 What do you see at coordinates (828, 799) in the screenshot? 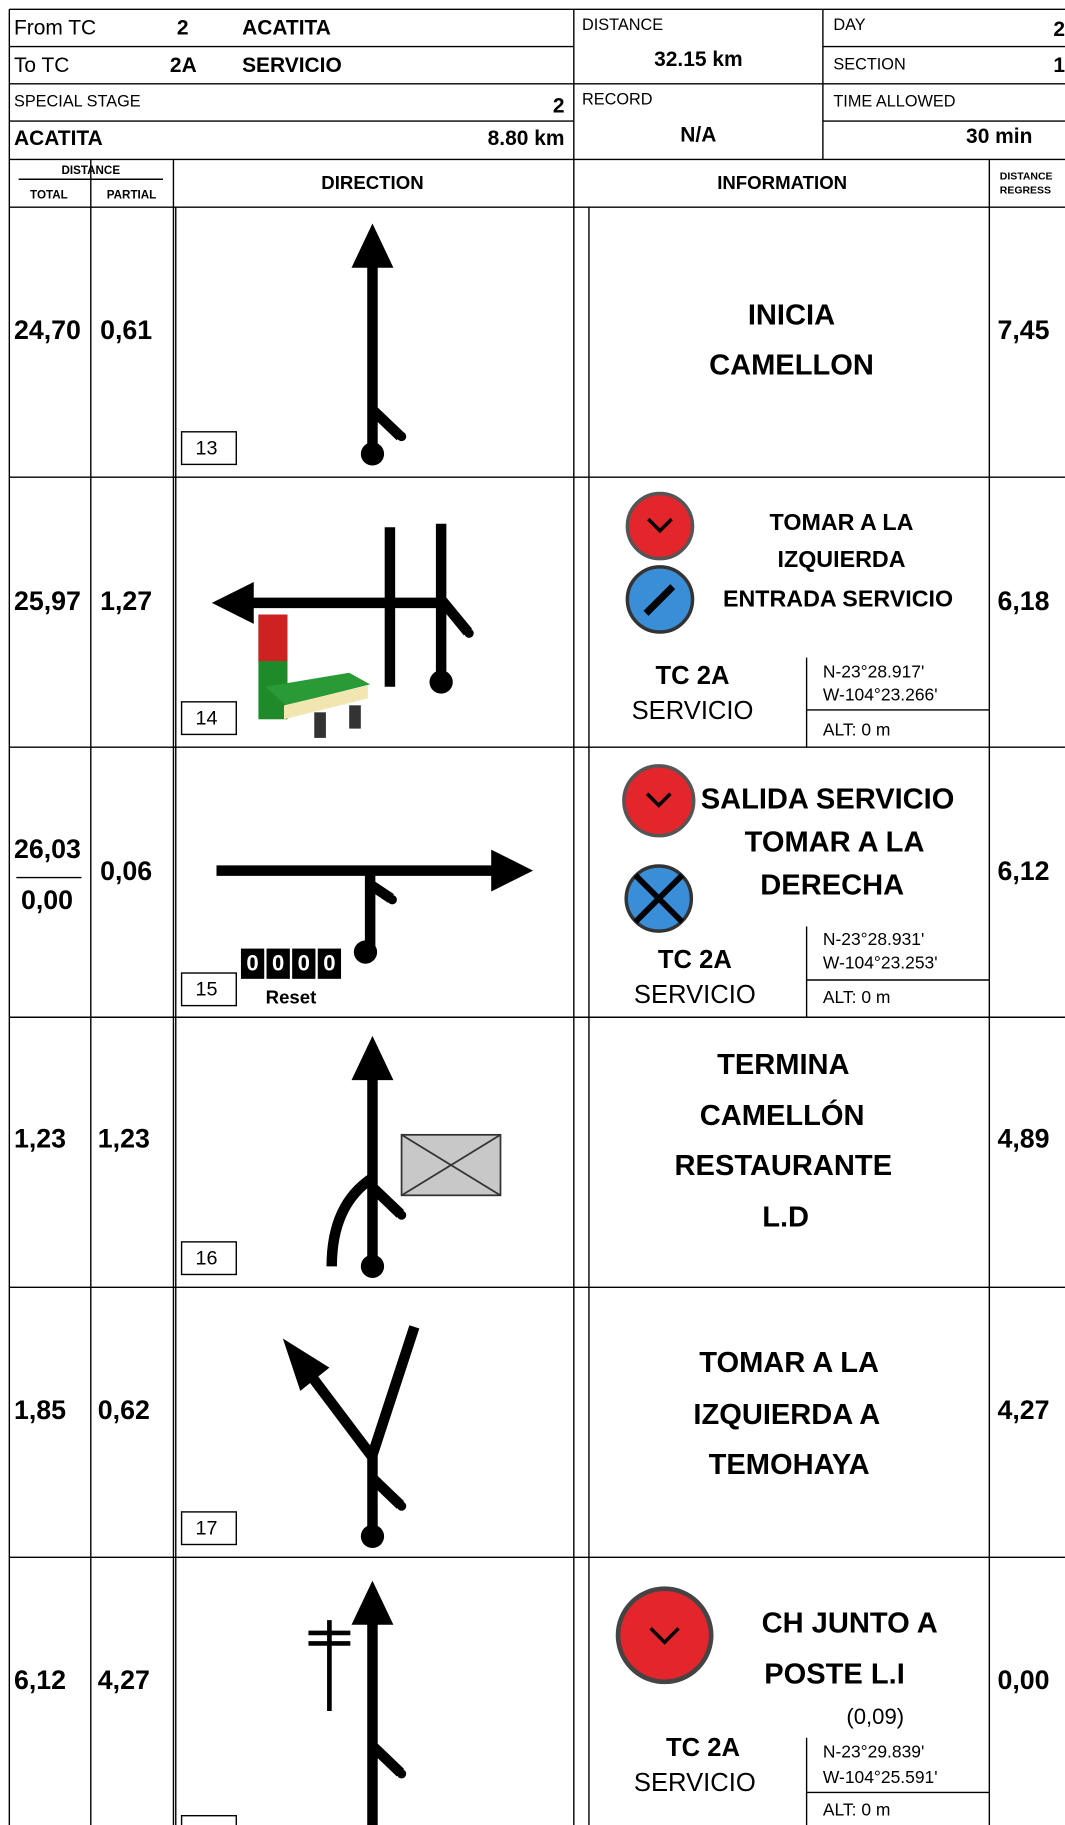
I see `info: SALIDA SERVICIO` at bounding box center [828, 799].